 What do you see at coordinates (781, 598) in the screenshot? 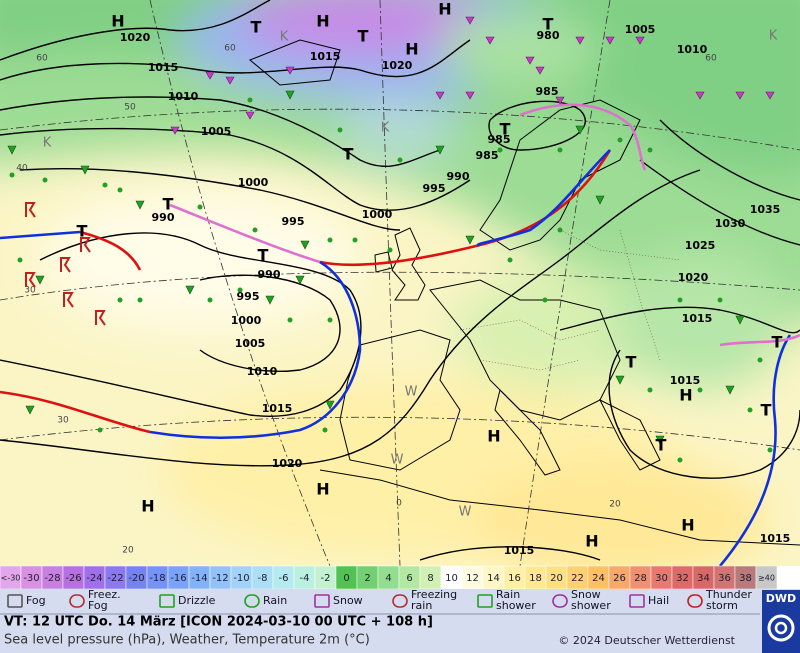
I see `logo-text: DWD` at bounding box center [781, 598].